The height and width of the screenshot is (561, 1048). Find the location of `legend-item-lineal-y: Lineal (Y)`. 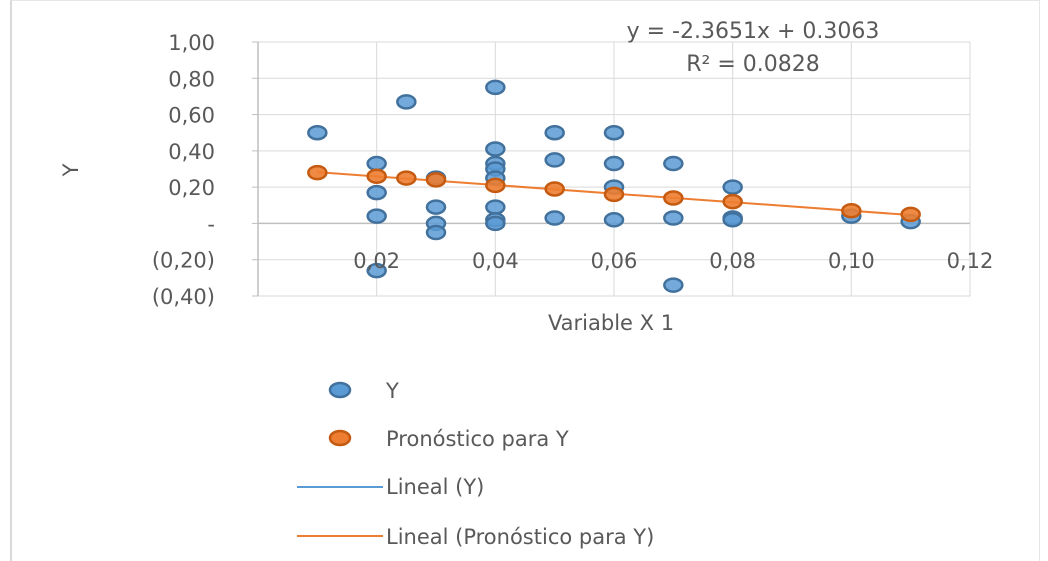

legend-item-lineal-y: Lineal (Y) is located at coordinates (390, 487).